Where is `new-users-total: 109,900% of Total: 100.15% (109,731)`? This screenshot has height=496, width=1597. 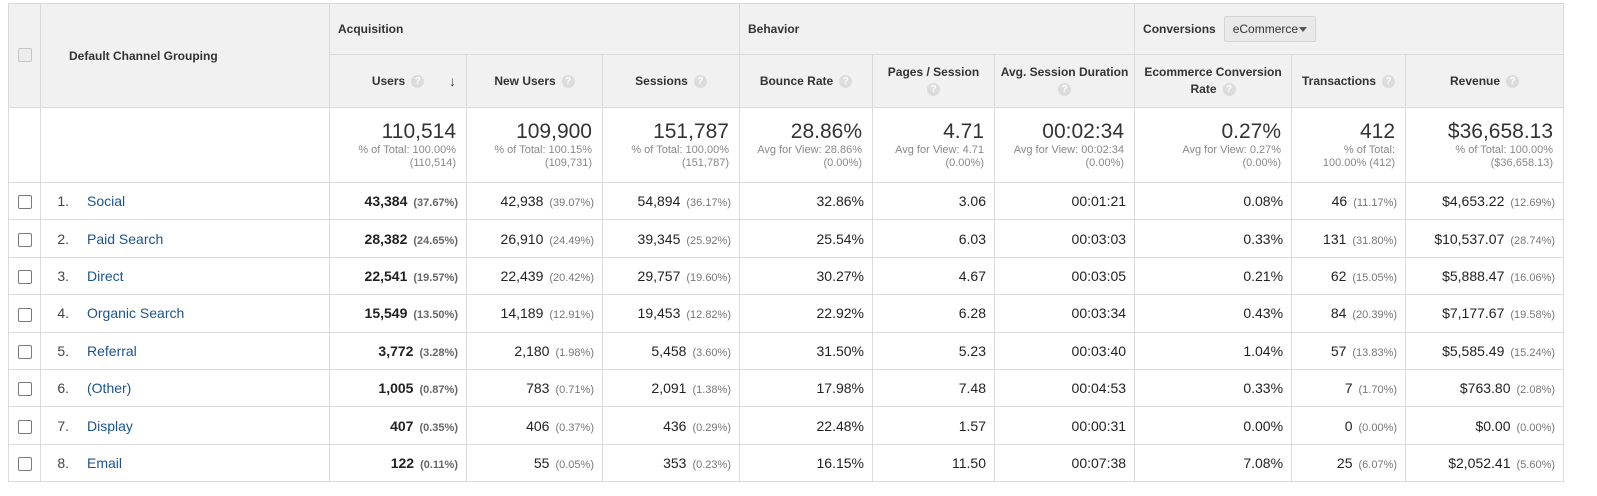 new-users-total: 109,900% of Total: 100.15% (109,731) is located at coordinates (534, 145).